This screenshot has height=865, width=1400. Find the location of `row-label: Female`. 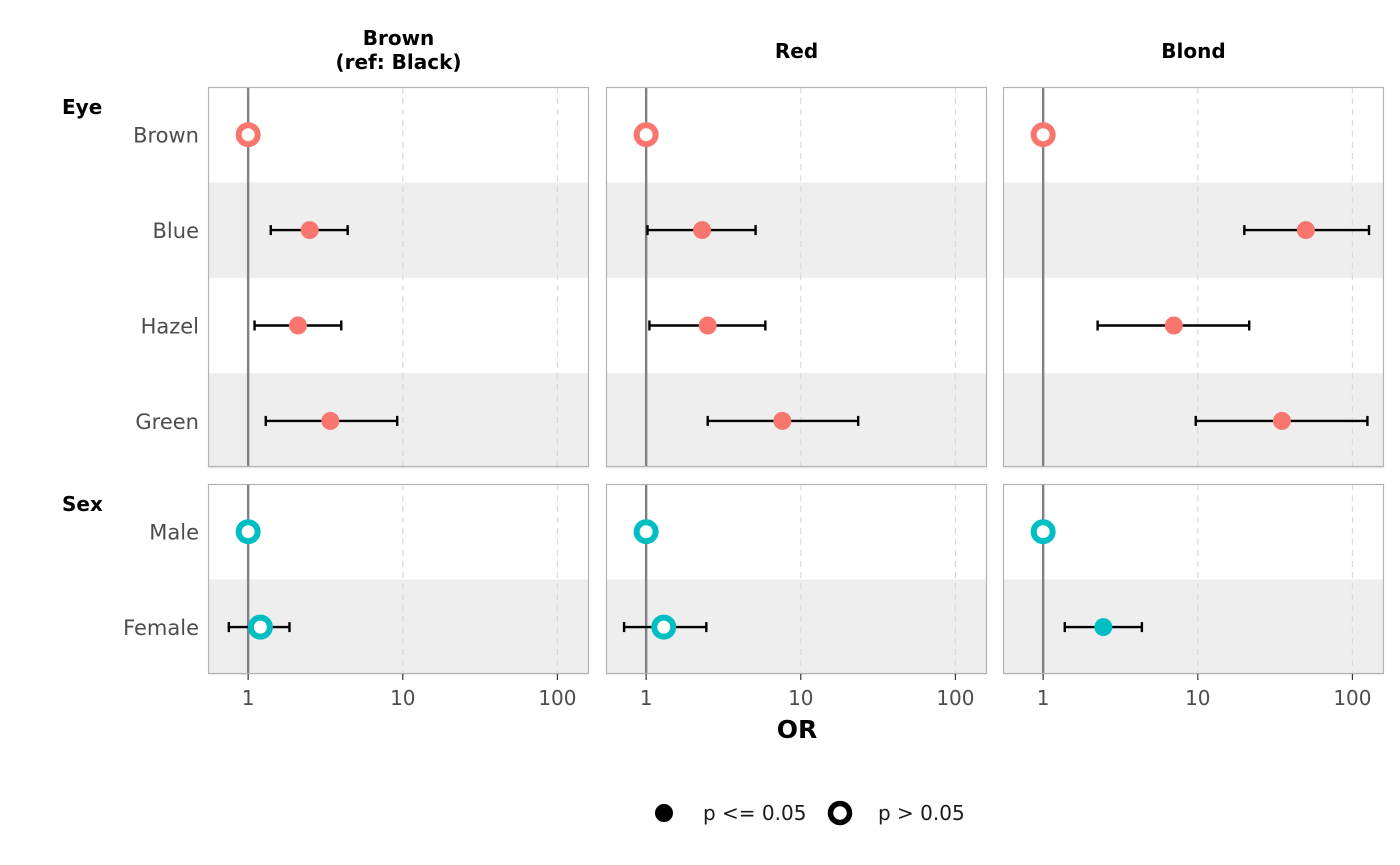

row-label: Female is located at coordinates (161, 628).